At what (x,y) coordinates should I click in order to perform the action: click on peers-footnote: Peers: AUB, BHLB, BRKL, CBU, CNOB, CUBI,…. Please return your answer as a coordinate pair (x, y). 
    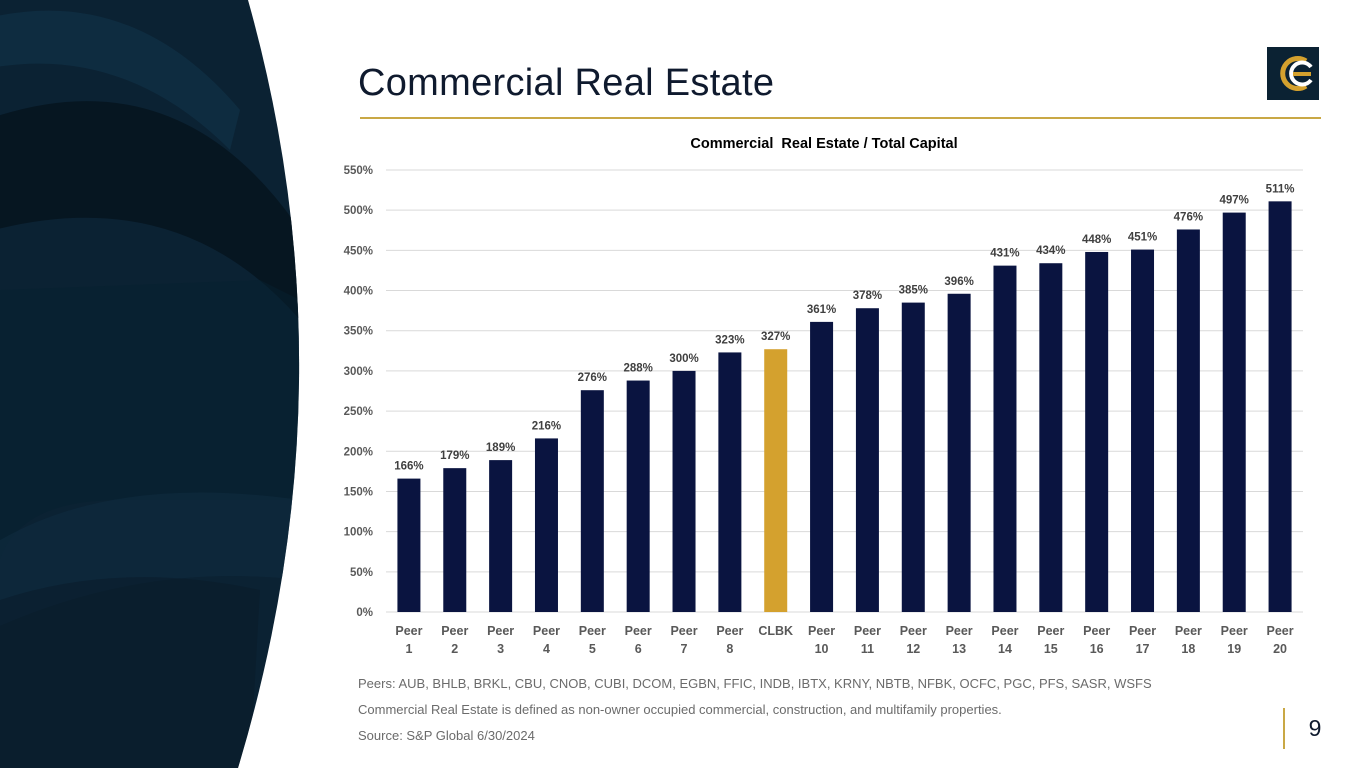
    Looking at the image, I should click on (755, 683).